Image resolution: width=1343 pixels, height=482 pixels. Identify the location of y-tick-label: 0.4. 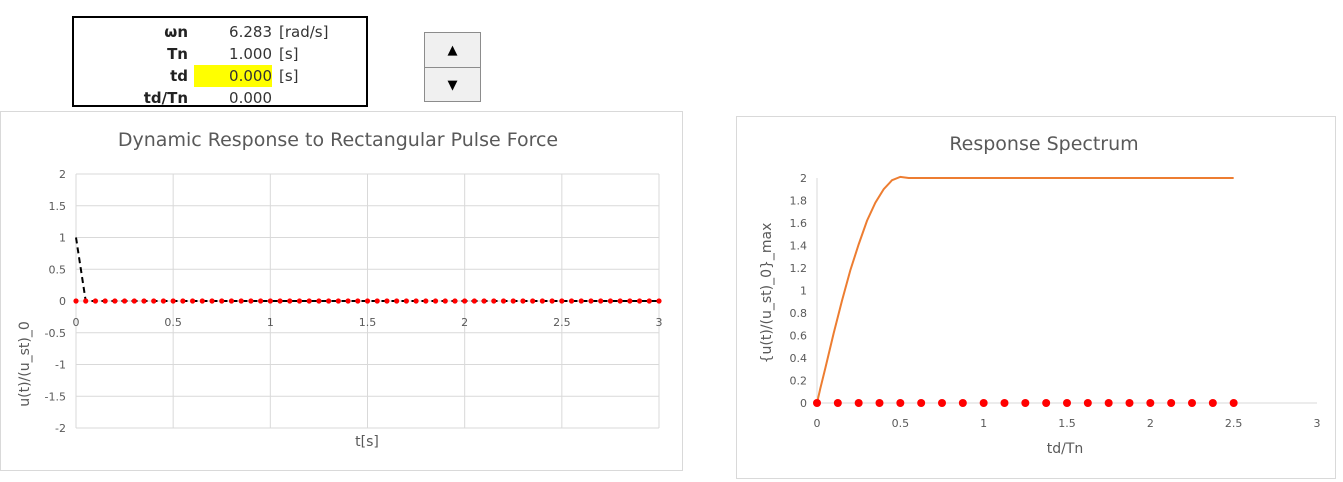
(799, 358).